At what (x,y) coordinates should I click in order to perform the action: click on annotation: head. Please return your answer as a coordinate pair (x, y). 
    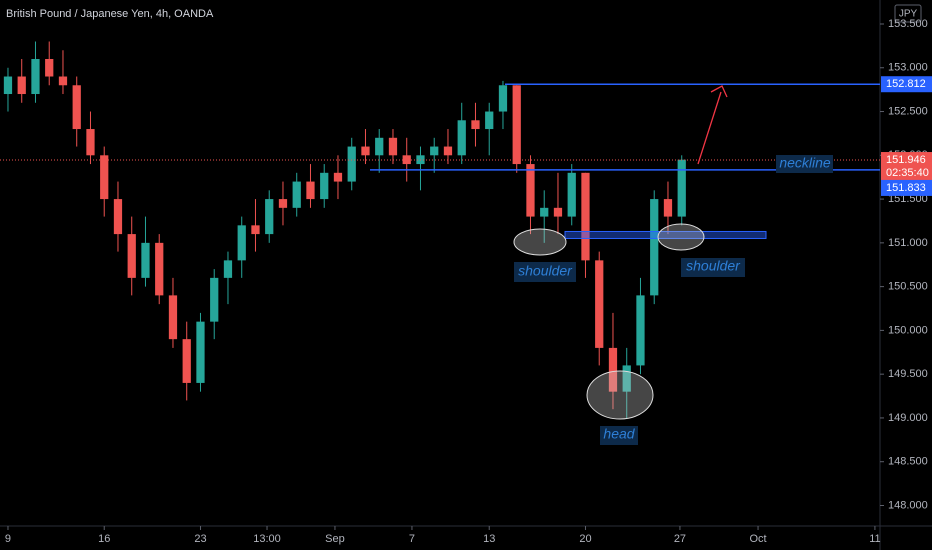
    Looking at the image, I should click on (619, 434).